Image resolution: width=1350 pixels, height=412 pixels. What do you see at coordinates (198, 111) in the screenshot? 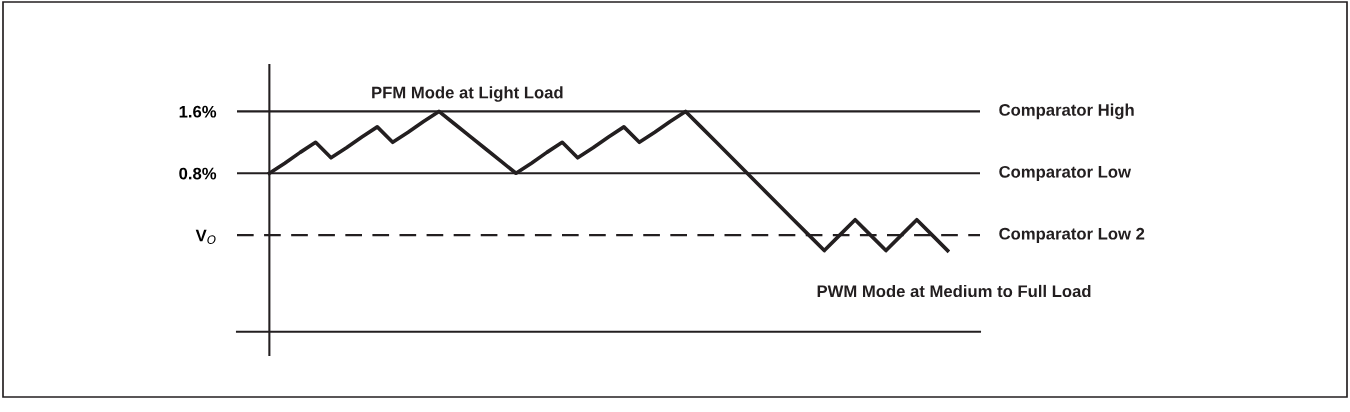
I see `y-tick-label: 1.6%` at bounding box center [198, 111].